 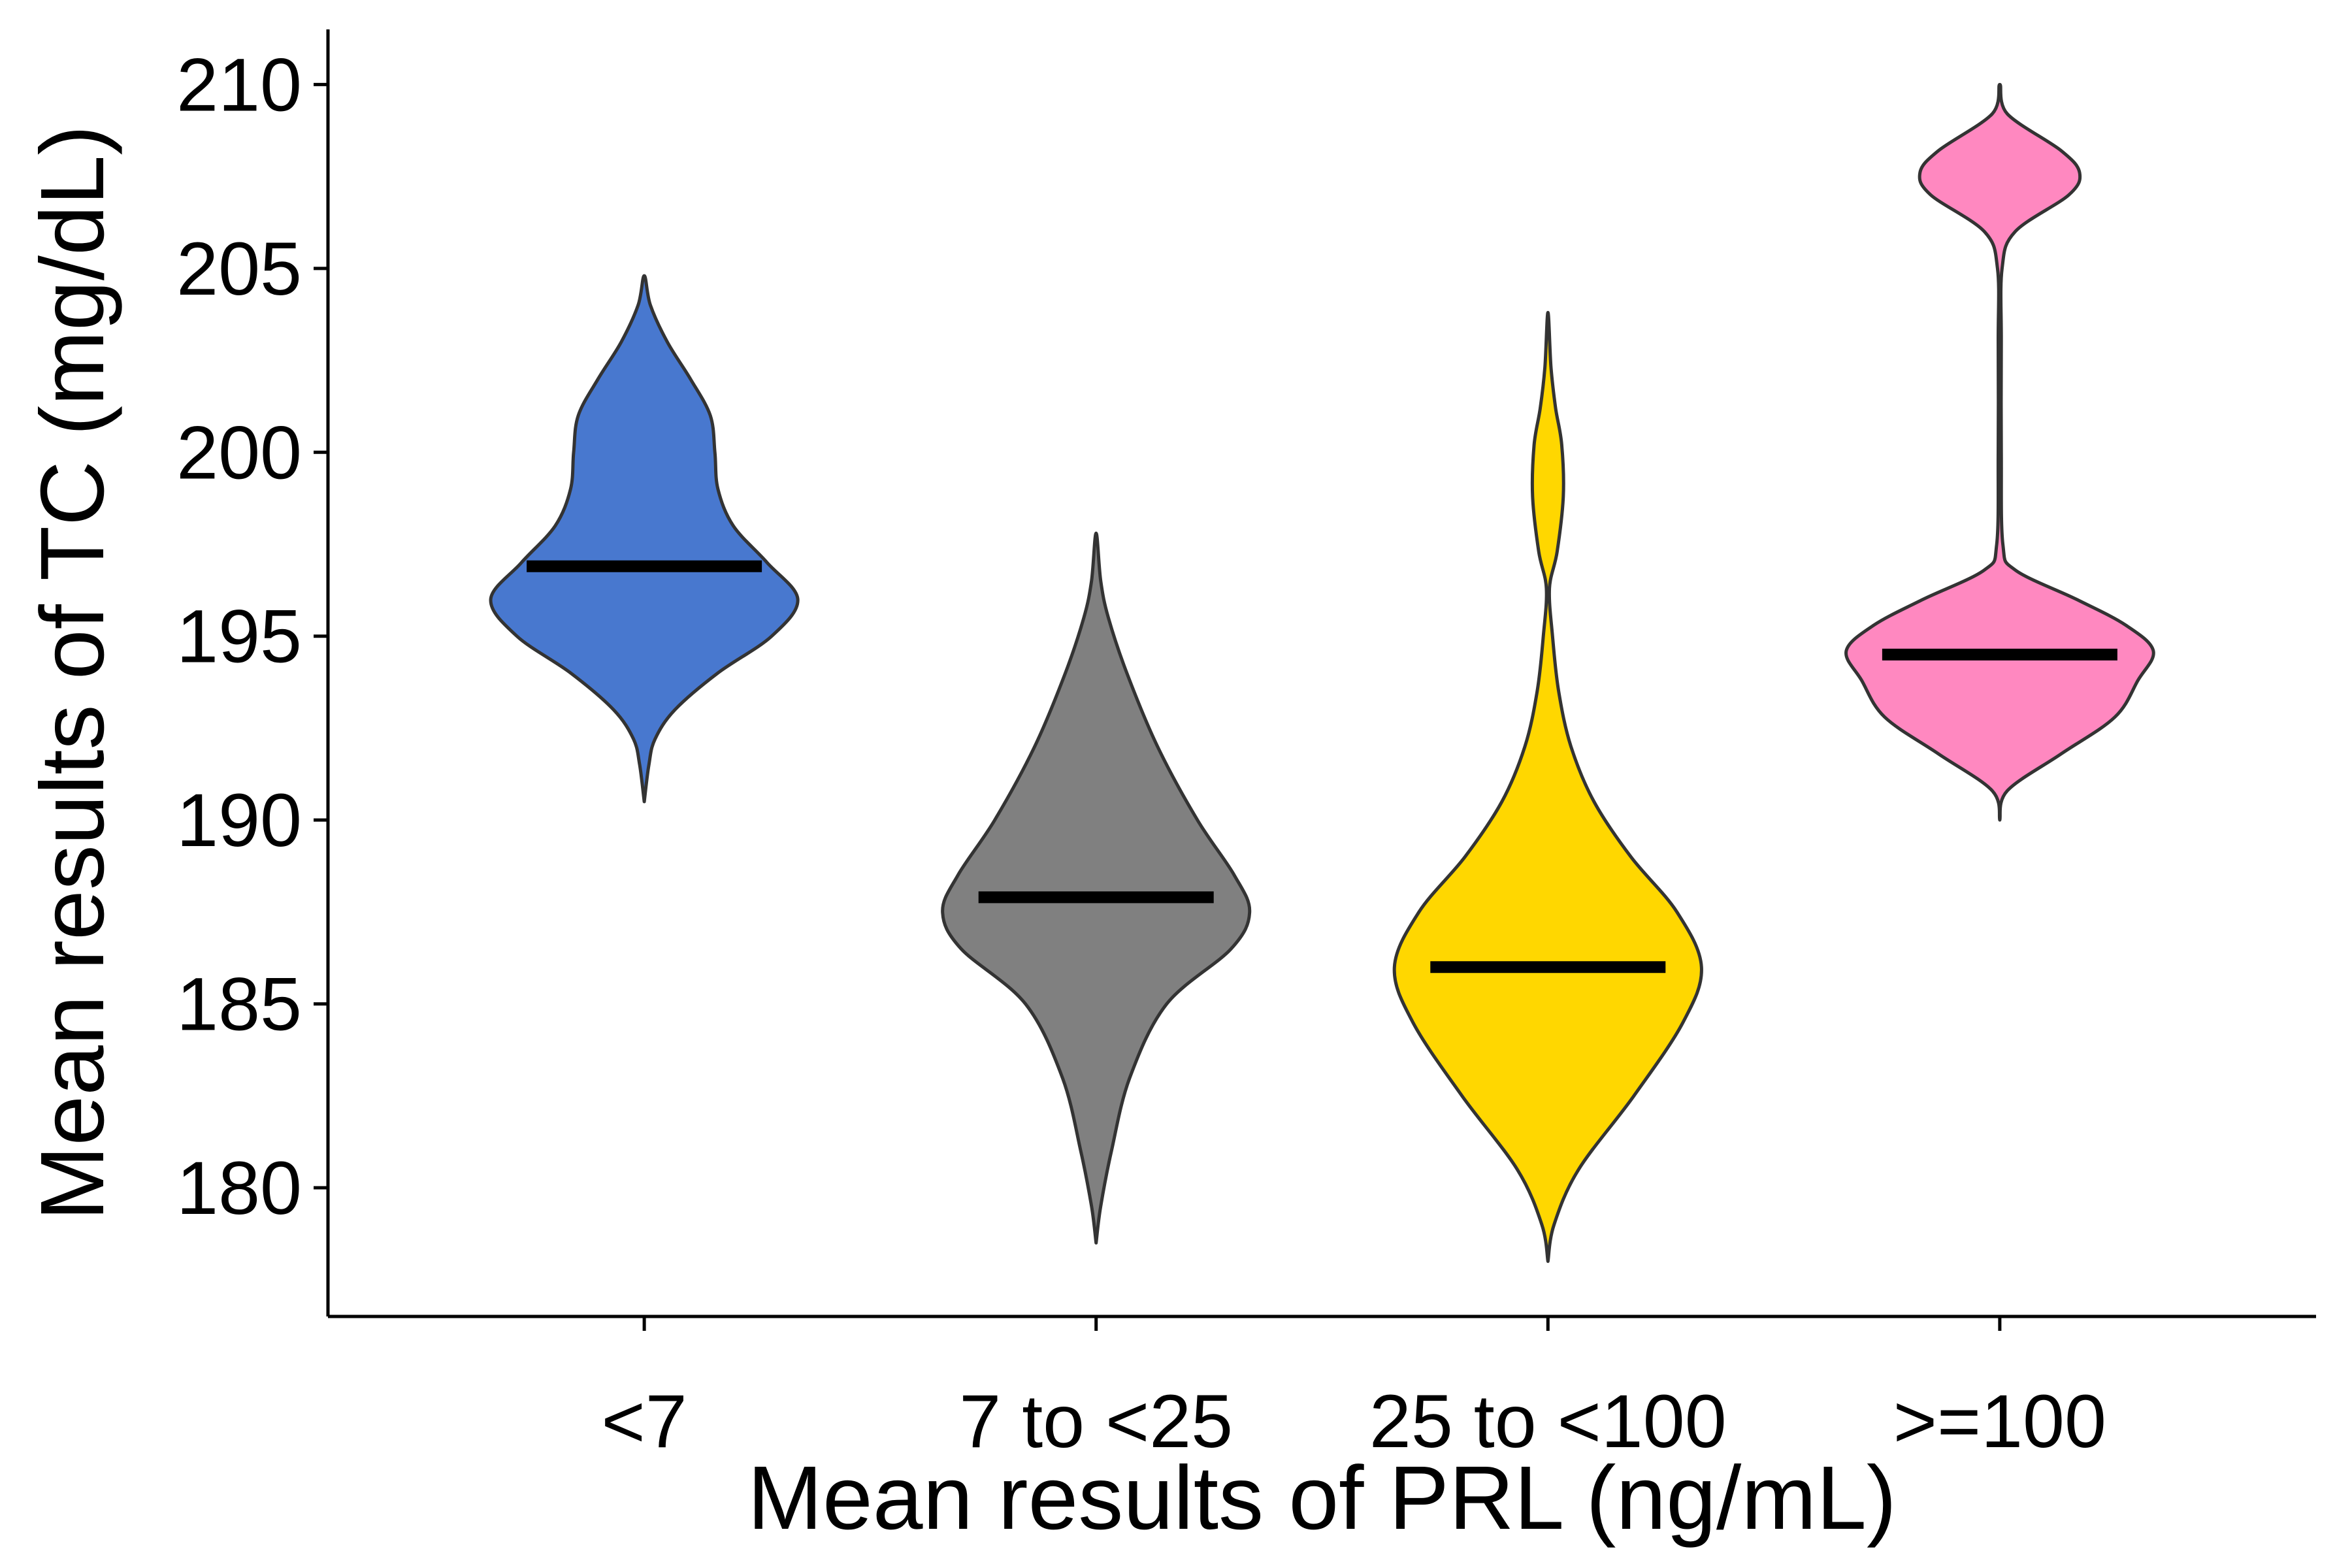 I want to click on y-axis-title: Mean results of TC (mg/dL), so click(x=72, y=672).